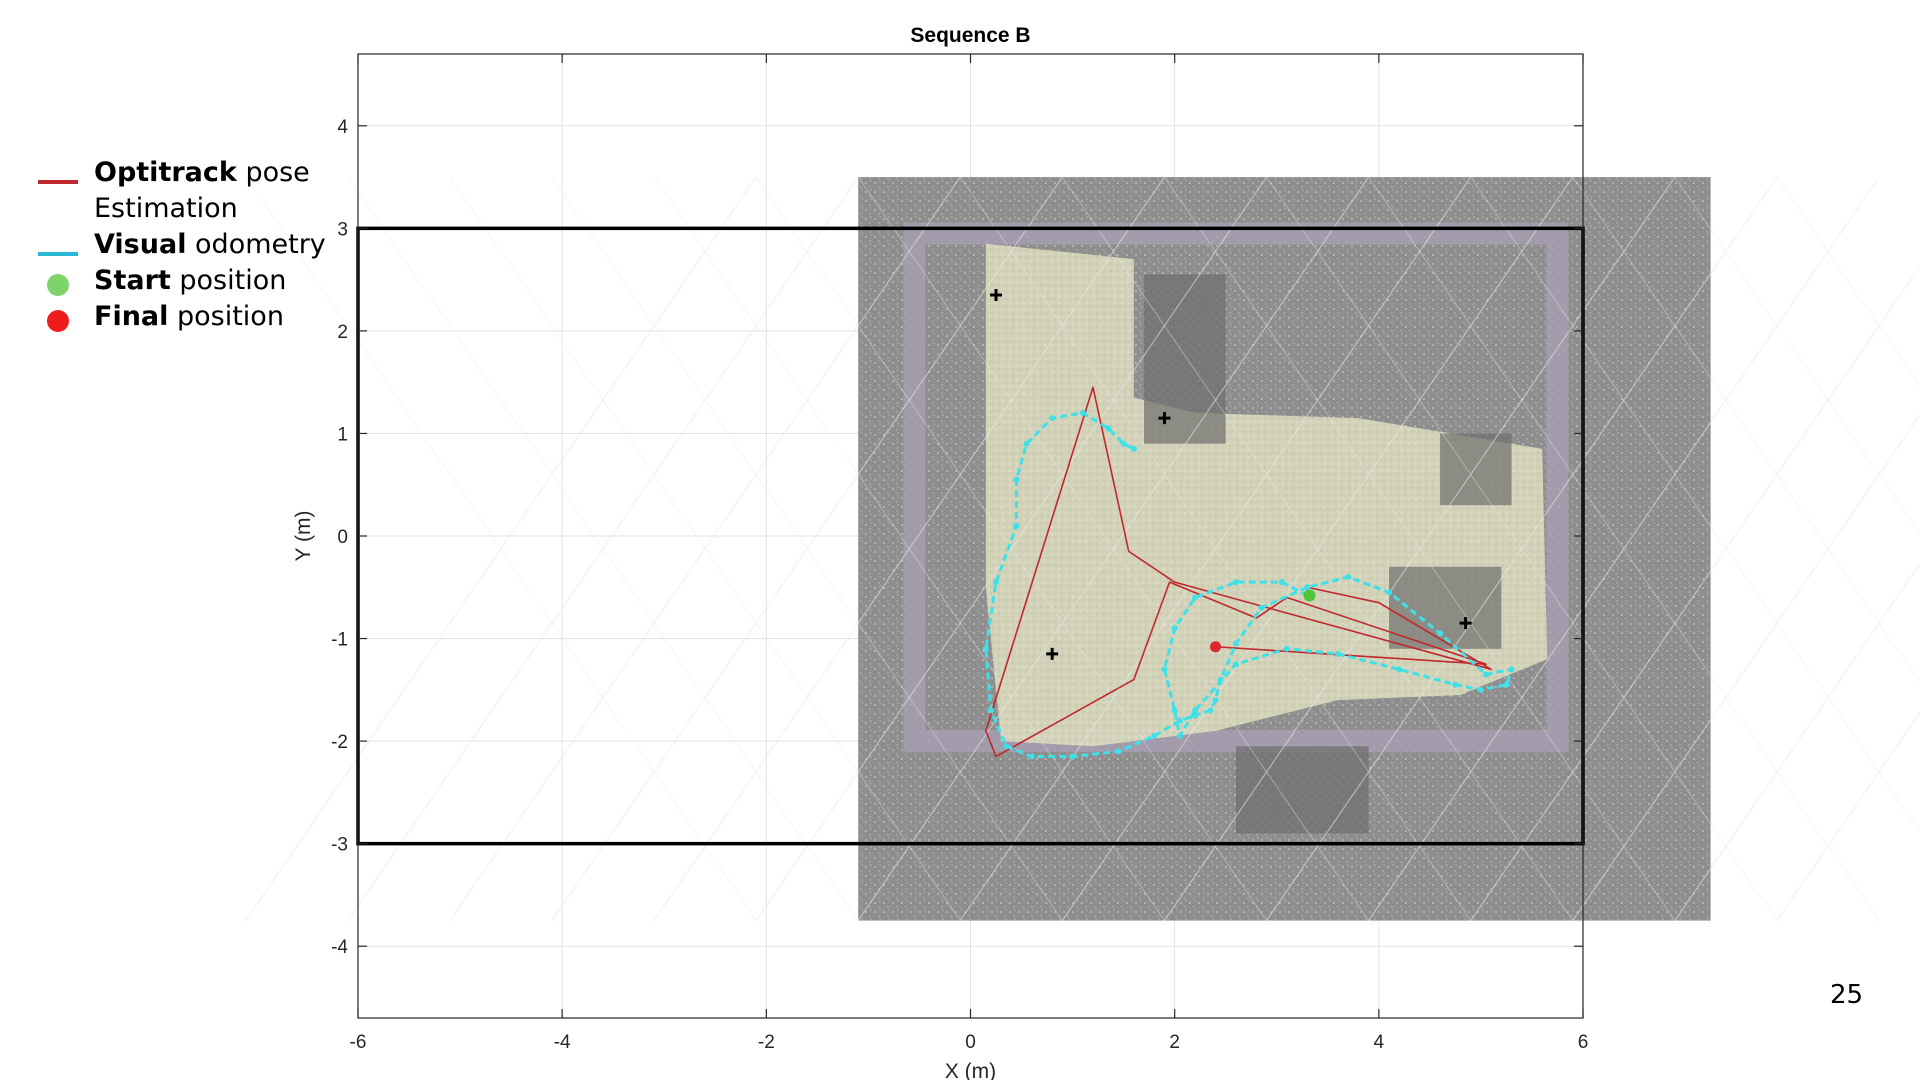 This screenshot has width=1920, height=1080. I want to click on chart-title: Sequence B, so click(970, 35).